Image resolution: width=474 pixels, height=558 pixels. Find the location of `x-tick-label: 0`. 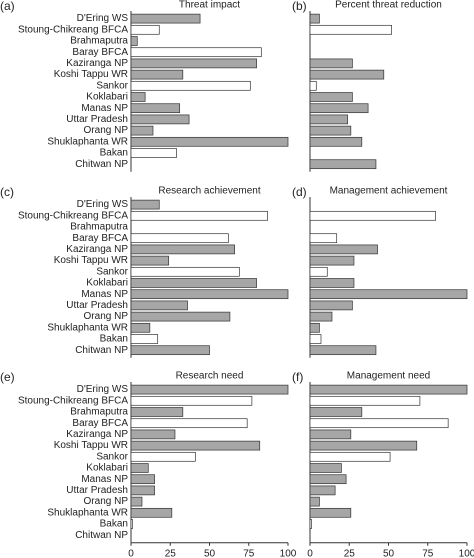

x-tick-label: 0 is located at coordinates (131, 553).